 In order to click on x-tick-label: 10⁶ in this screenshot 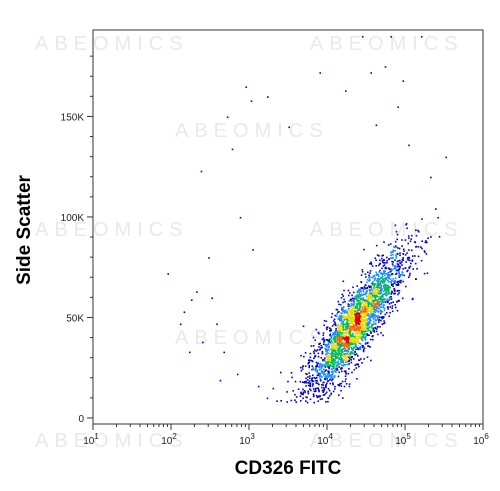, I will do `click(481, 439)`.